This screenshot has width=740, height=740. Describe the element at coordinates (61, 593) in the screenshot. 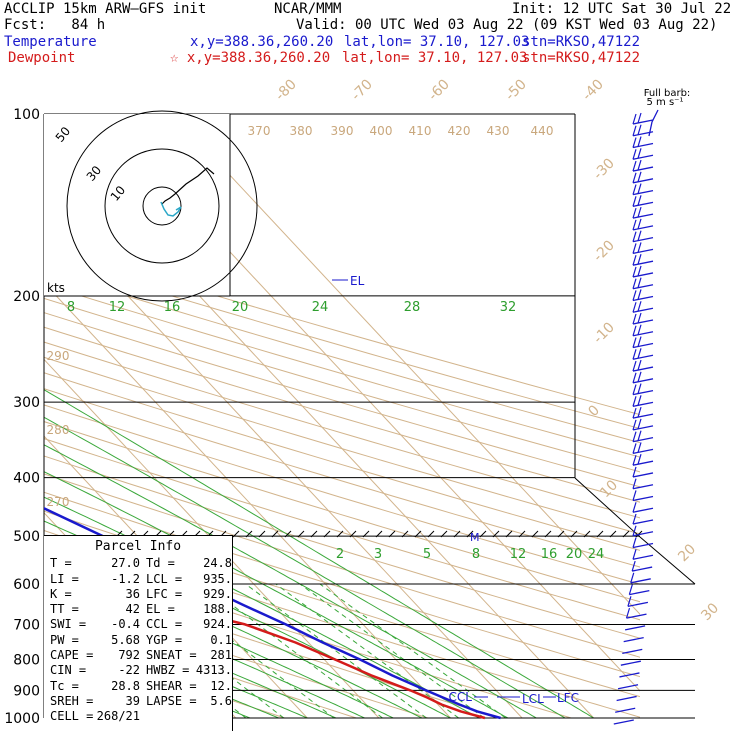

I see `parcel-key: K =` at that location.